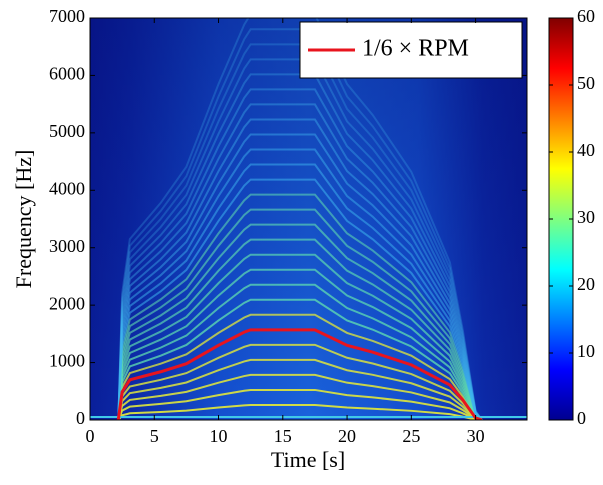 The width and height of the screenshot is (603, 485). What do you see at coordinates (67, 303) in the screenshot?
I see `y-tick-label: 2000` at bounding box center [67, 303].